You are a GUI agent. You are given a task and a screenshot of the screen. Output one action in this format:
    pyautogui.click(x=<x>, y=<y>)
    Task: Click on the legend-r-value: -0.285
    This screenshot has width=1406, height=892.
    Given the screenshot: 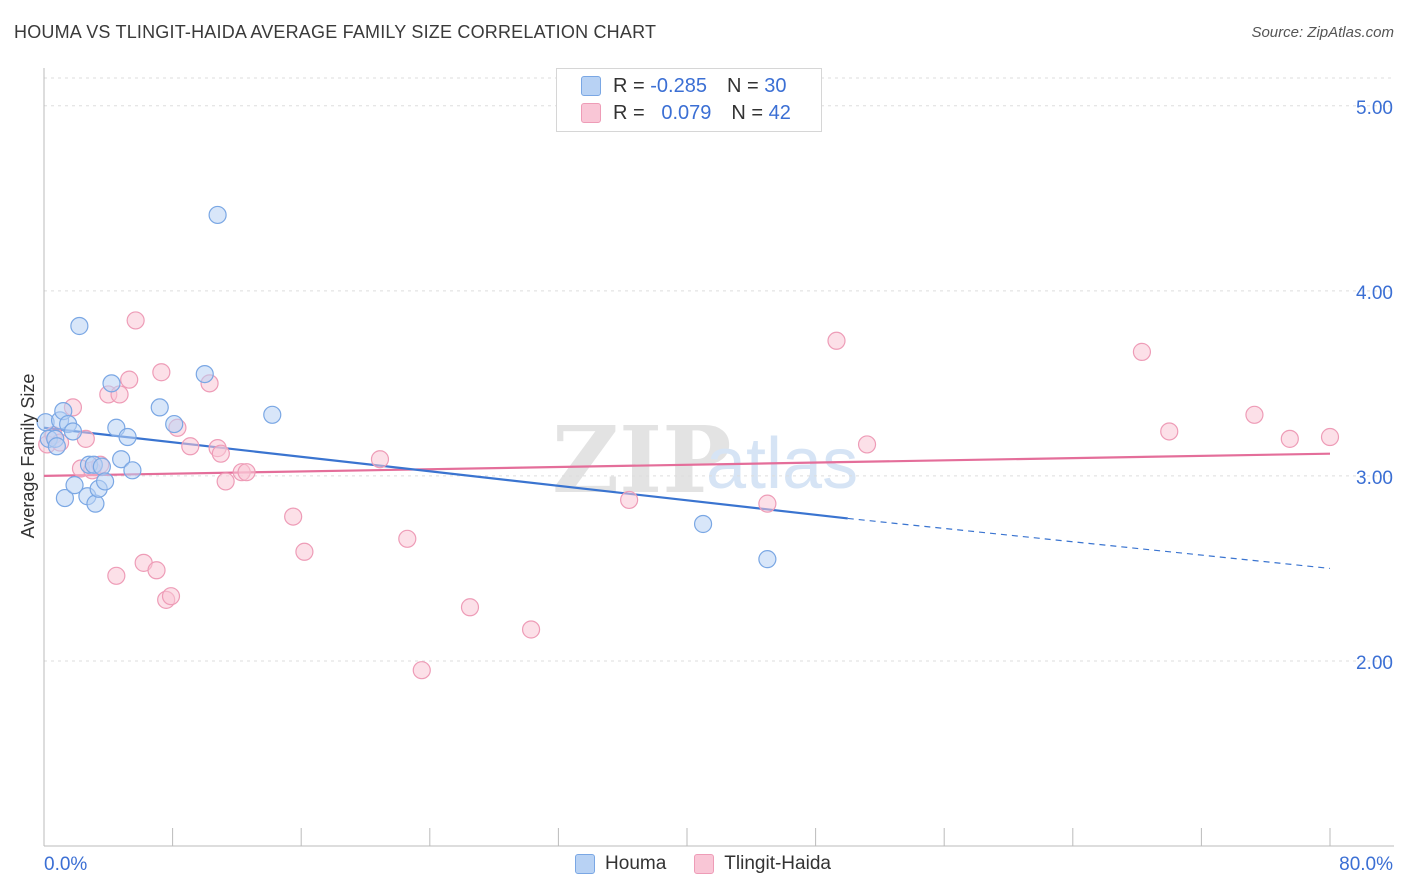 What is the action you would take?
    pyautogui.click(x=678, y=85)
    